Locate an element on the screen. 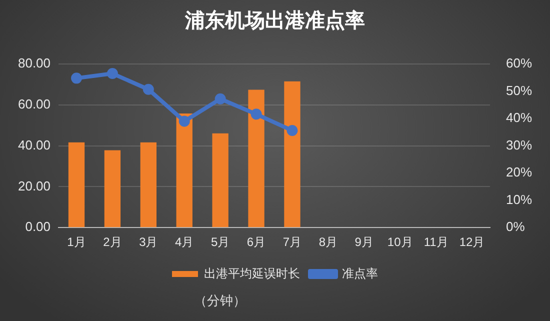  y2-tick-label: 30% is located at coordinates (519, 144).